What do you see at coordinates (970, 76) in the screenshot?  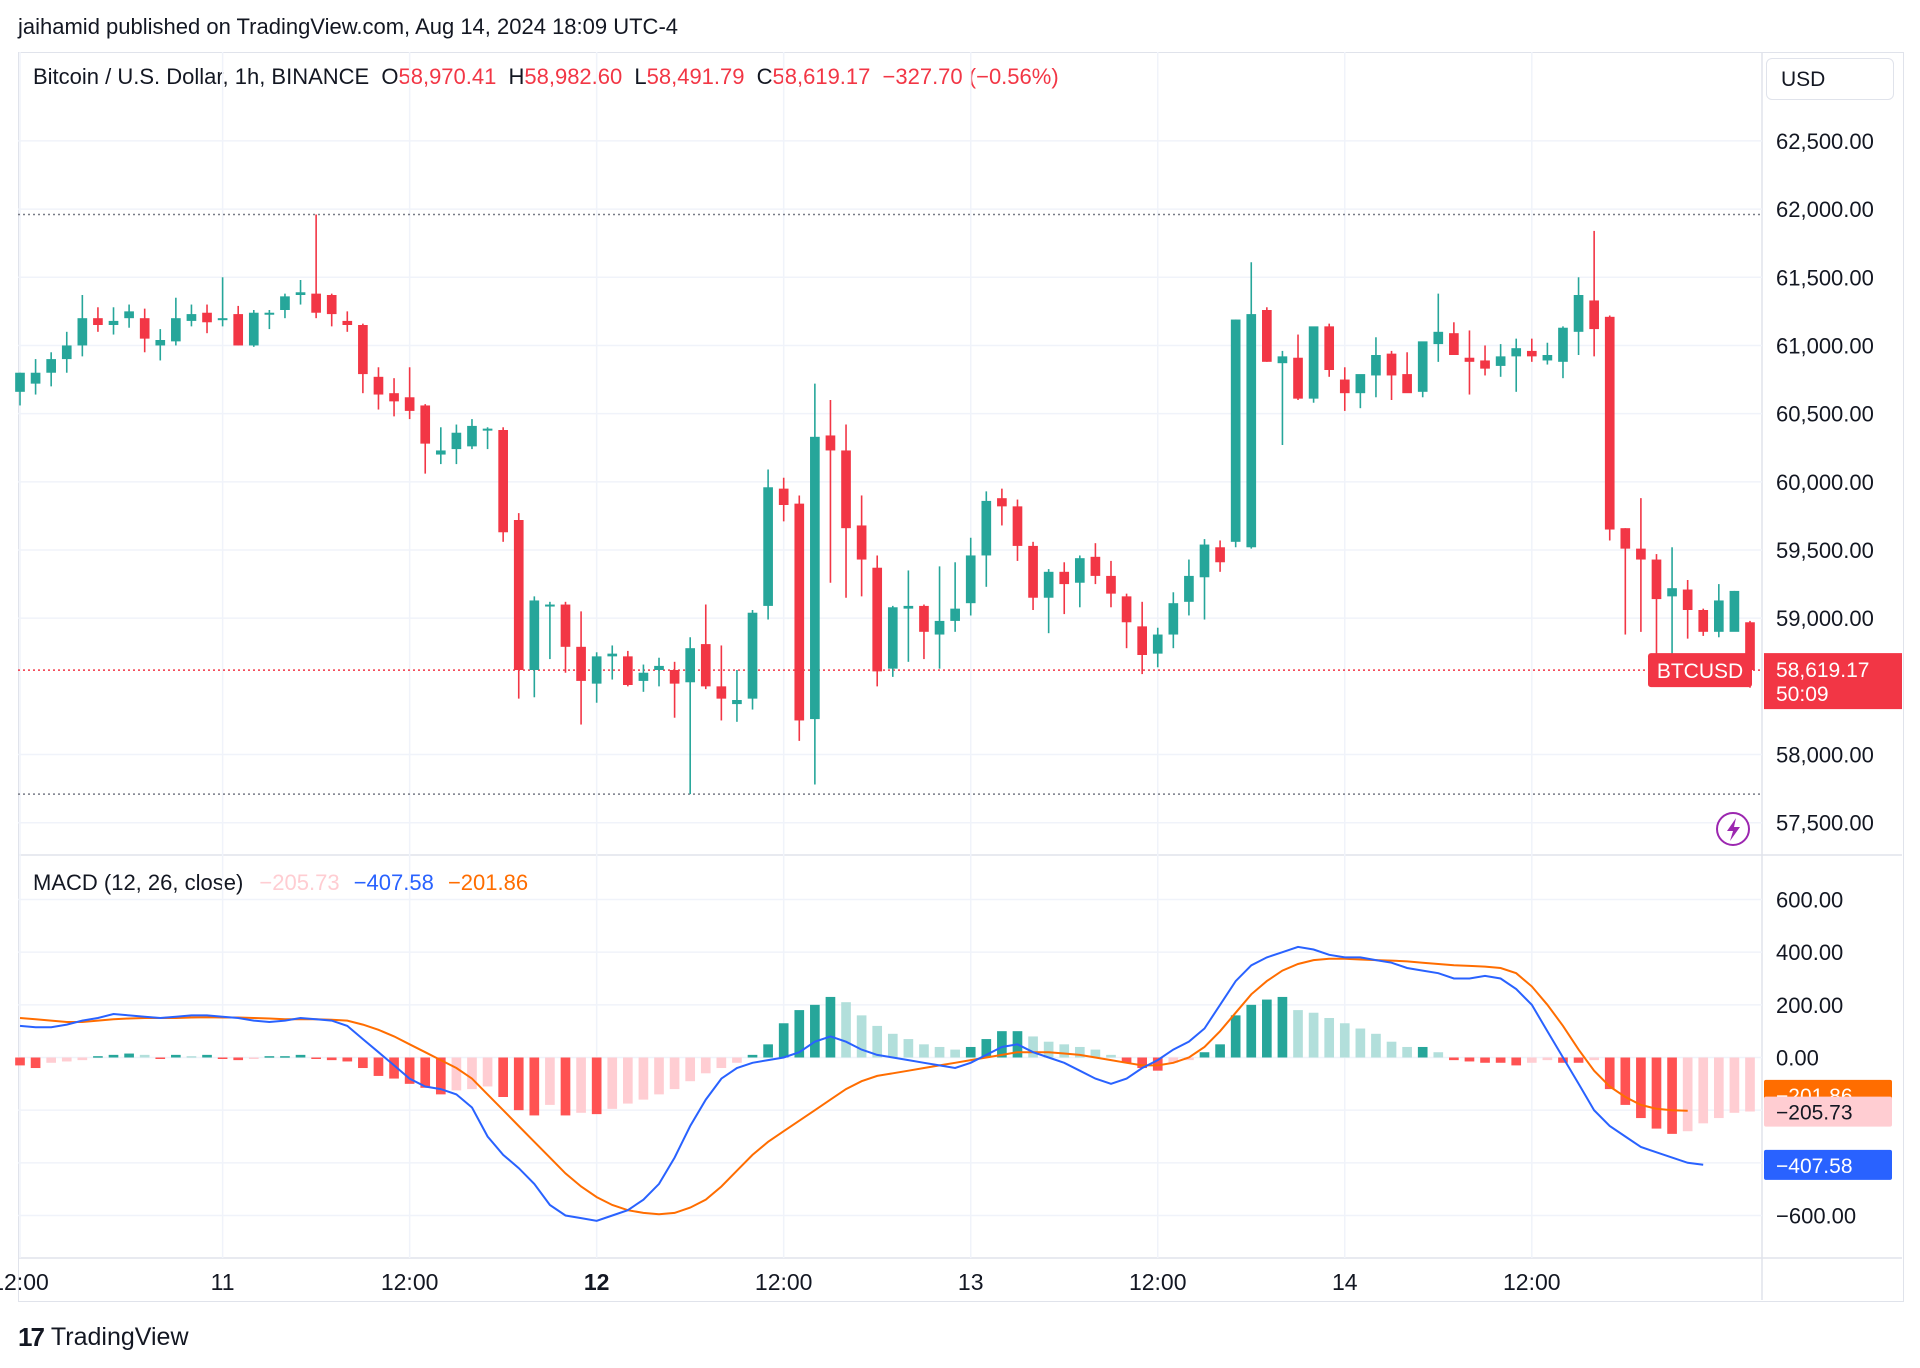 I see `change-value: −327.70 (−0.56%)` at bounding box center [970, 76].